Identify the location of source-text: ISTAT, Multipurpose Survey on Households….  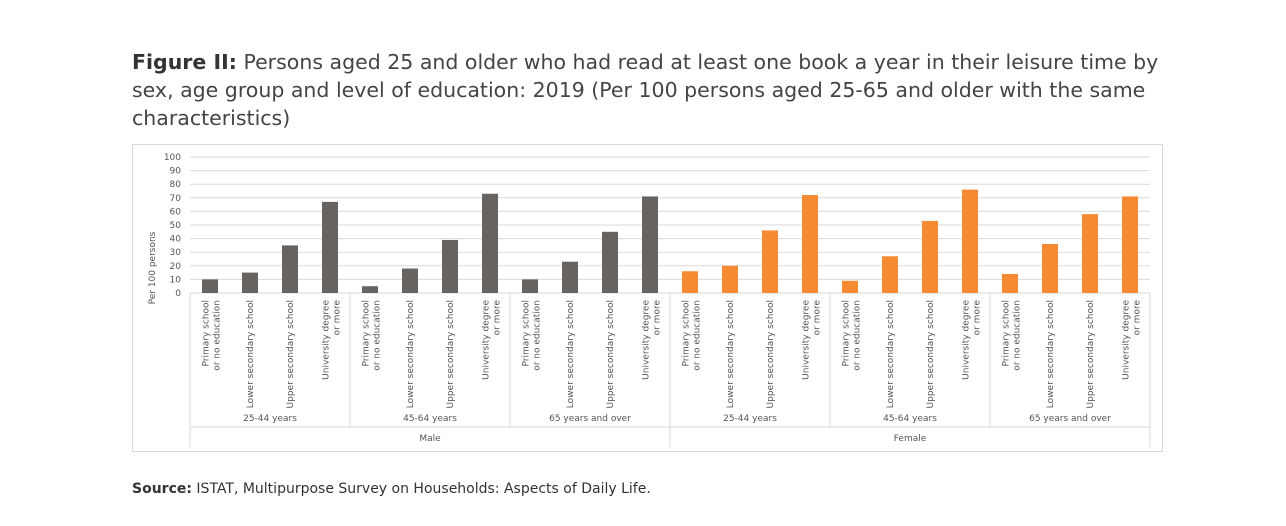
(423, 489).